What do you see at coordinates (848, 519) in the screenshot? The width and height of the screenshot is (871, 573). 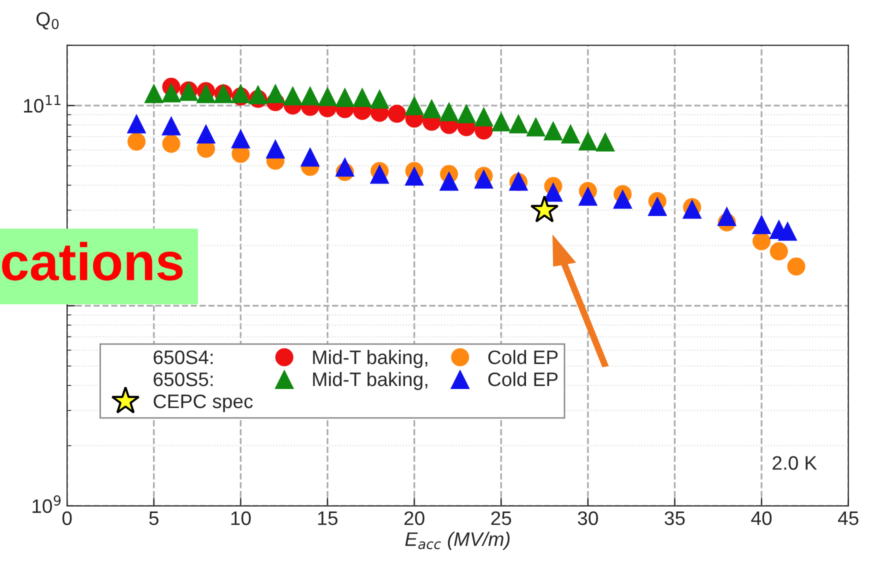 I see `x-tick-label: 45` at bounding box center [848, 519].